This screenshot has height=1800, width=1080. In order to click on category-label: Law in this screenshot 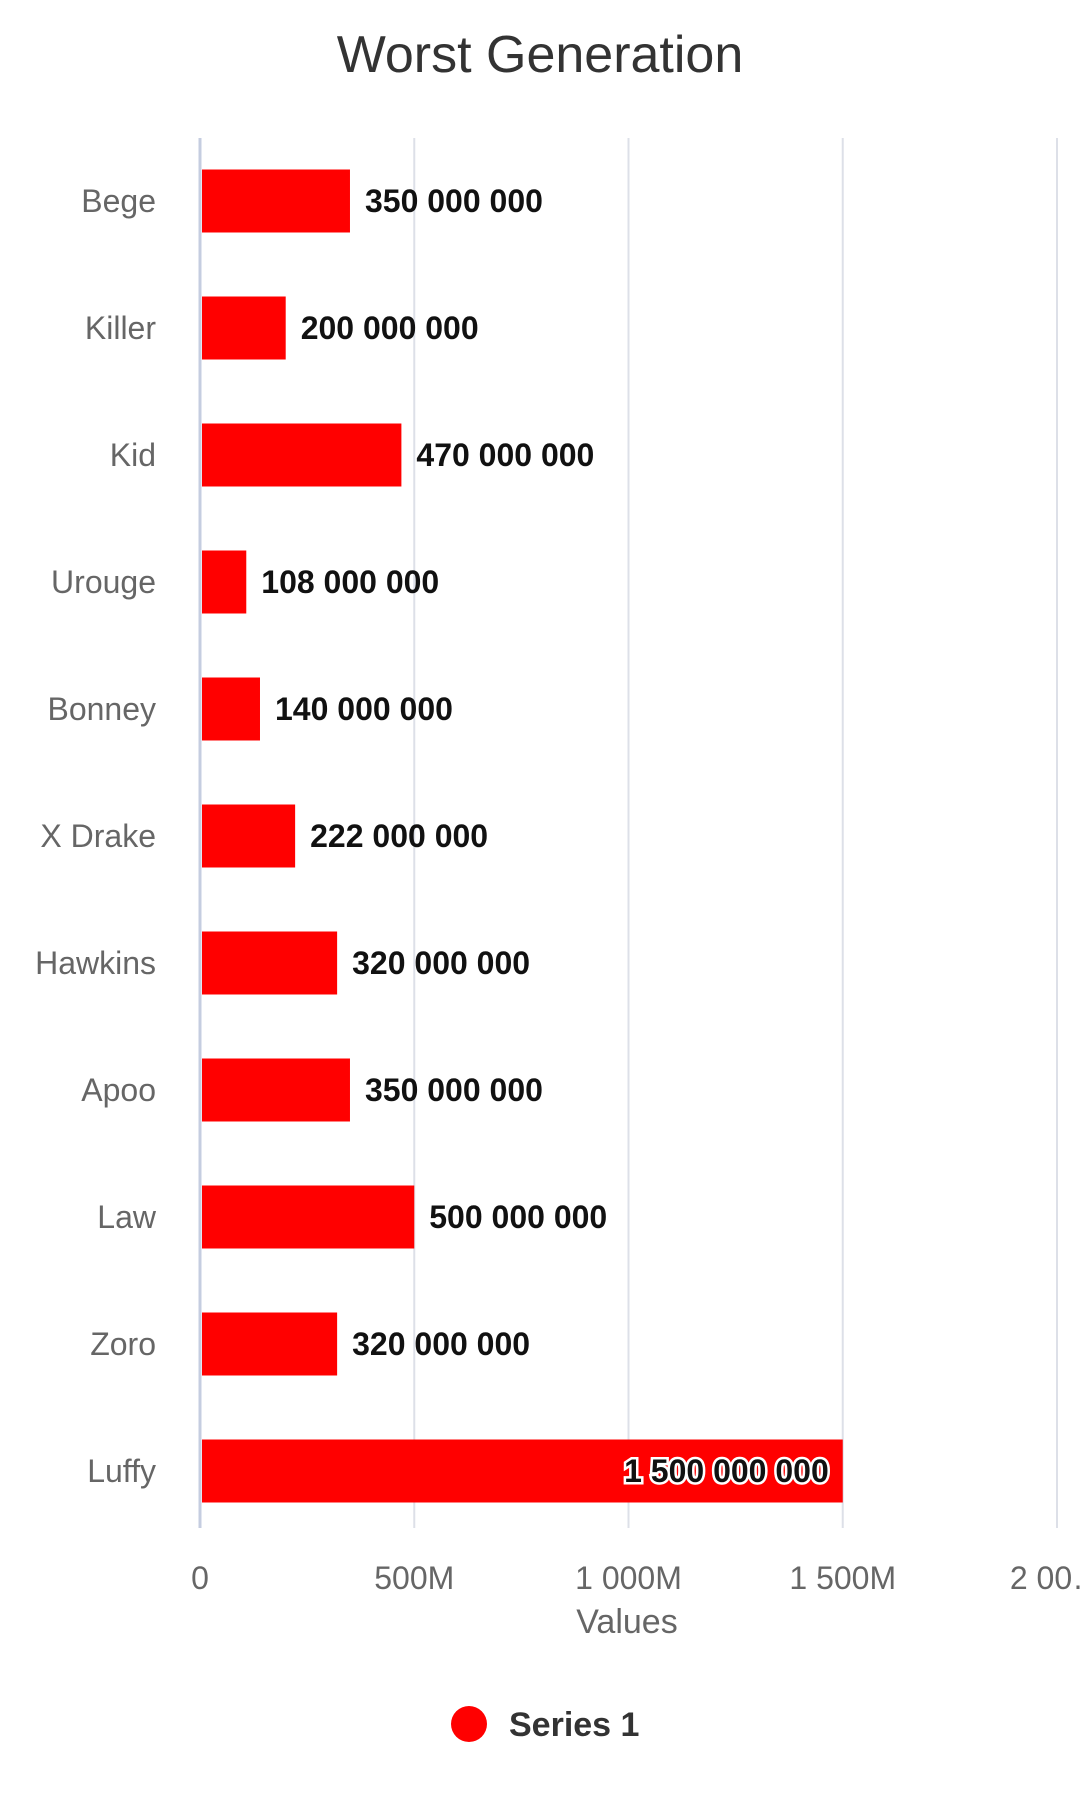, I will do `click(127, 1217)`.